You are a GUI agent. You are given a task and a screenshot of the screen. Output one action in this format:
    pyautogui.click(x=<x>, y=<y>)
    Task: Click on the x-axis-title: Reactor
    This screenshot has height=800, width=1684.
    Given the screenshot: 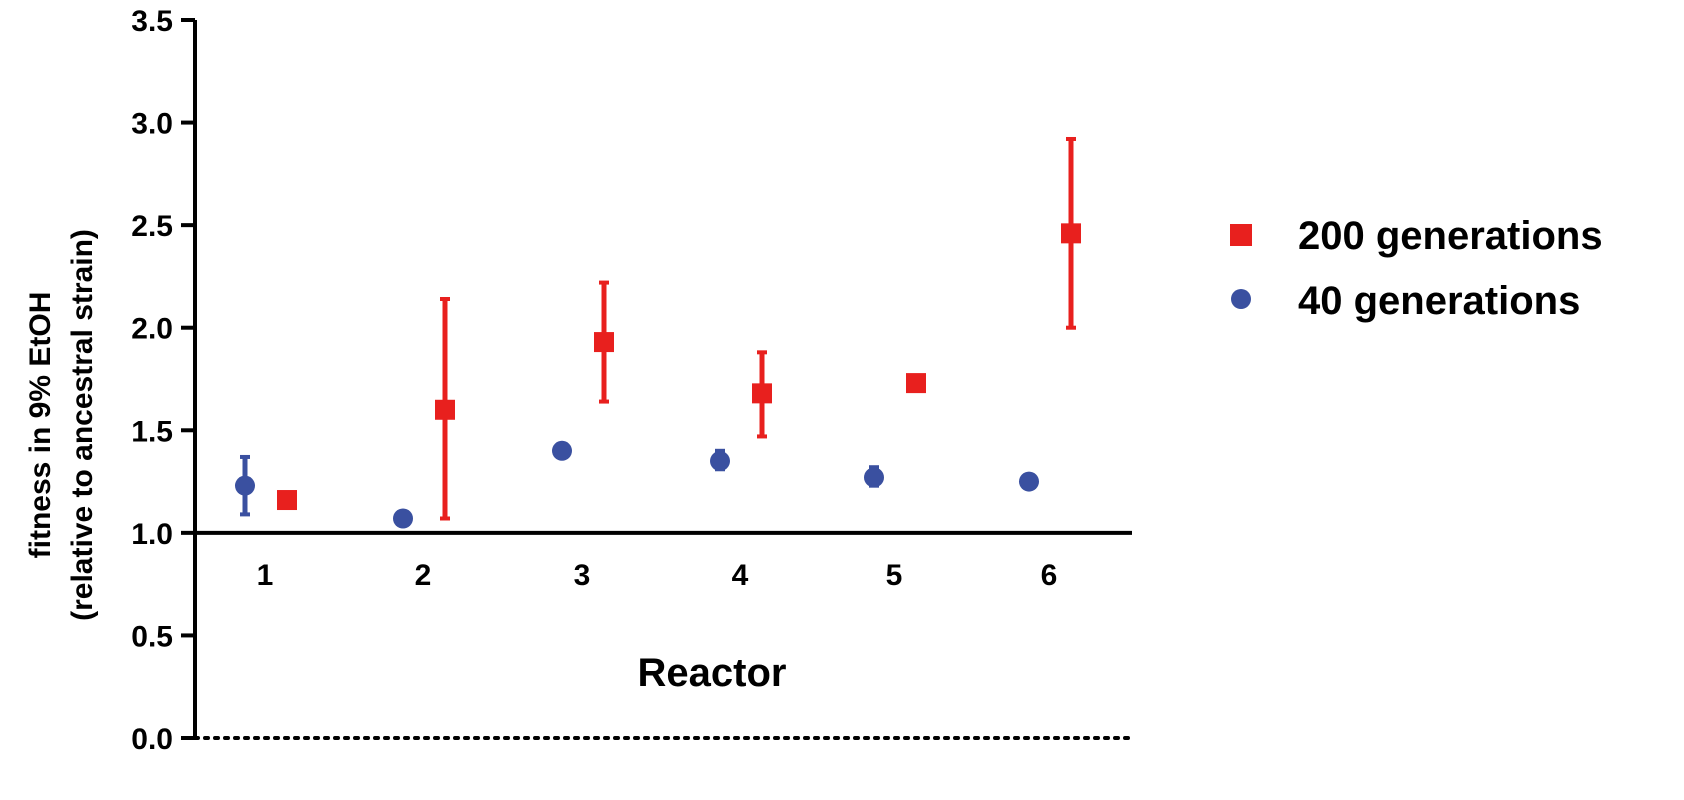 What is the action you would take?
    pyautogui.click(x=712, y=673)
    